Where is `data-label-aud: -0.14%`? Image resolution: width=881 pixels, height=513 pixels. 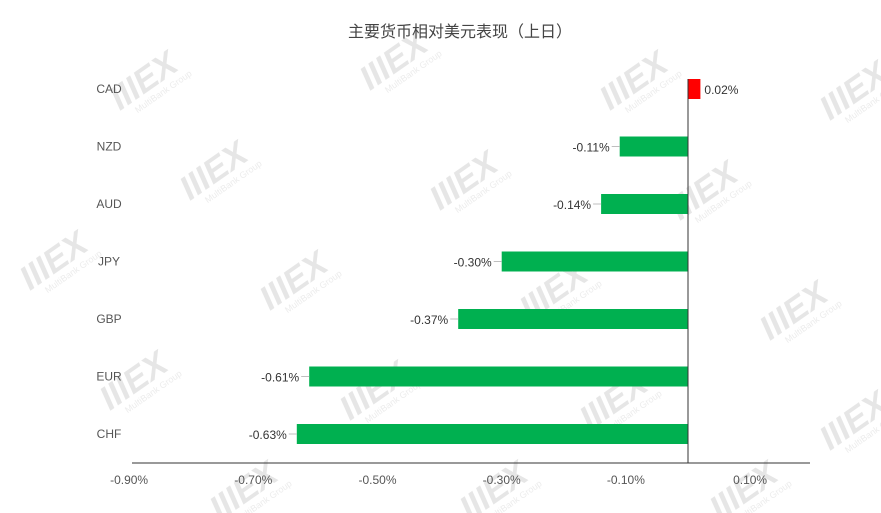 data-label-aud: -0.14% is located at coordinates (572, 205).